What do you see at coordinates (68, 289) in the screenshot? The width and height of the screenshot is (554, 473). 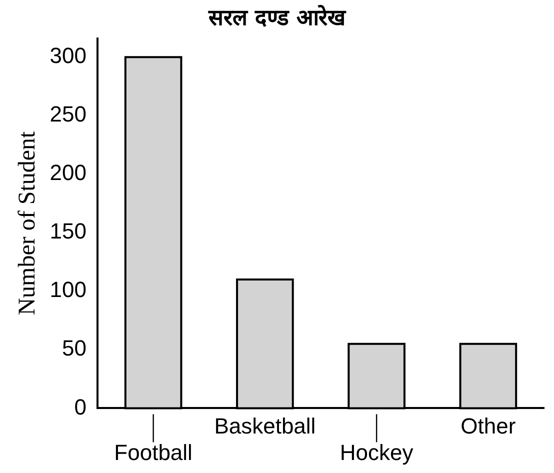 I see `y-tick-label: 100` at bounding box center [68, 289].